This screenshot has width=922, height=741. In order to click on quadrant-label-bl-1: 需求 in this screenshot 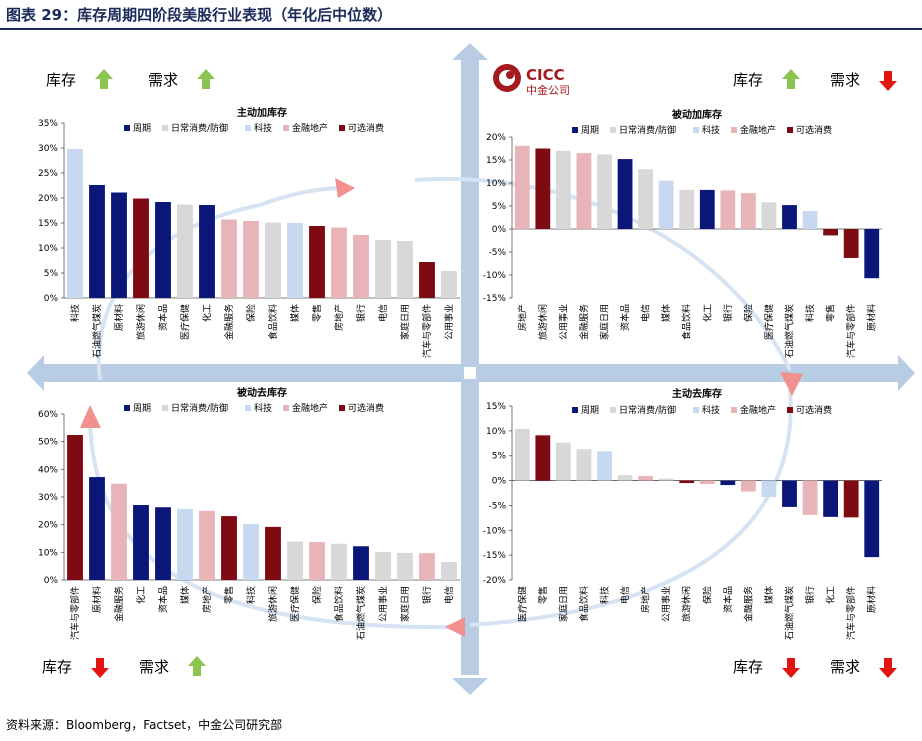, I will do `click(154, 667)`.